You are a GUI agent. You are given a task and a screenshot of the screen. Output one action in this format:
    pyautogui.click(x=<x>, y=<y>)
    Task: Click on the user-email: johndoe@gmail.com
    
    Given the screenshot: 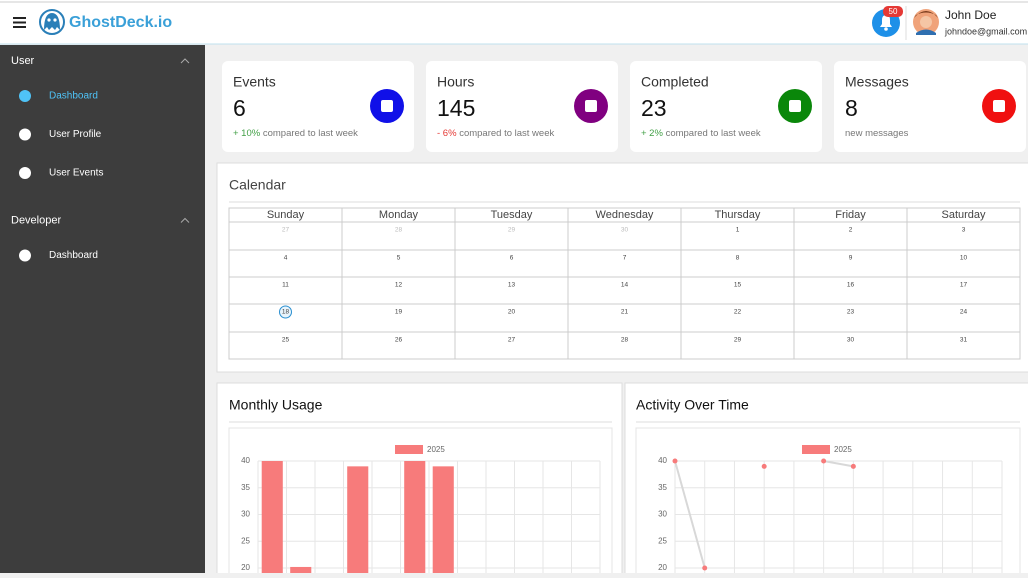 What is the action you would take?
    pyautogui.click(x=985, y=31)
    